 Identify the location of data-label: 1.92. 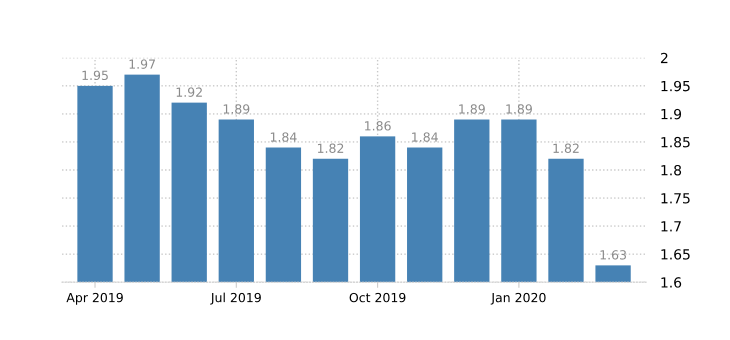
(189, 92).